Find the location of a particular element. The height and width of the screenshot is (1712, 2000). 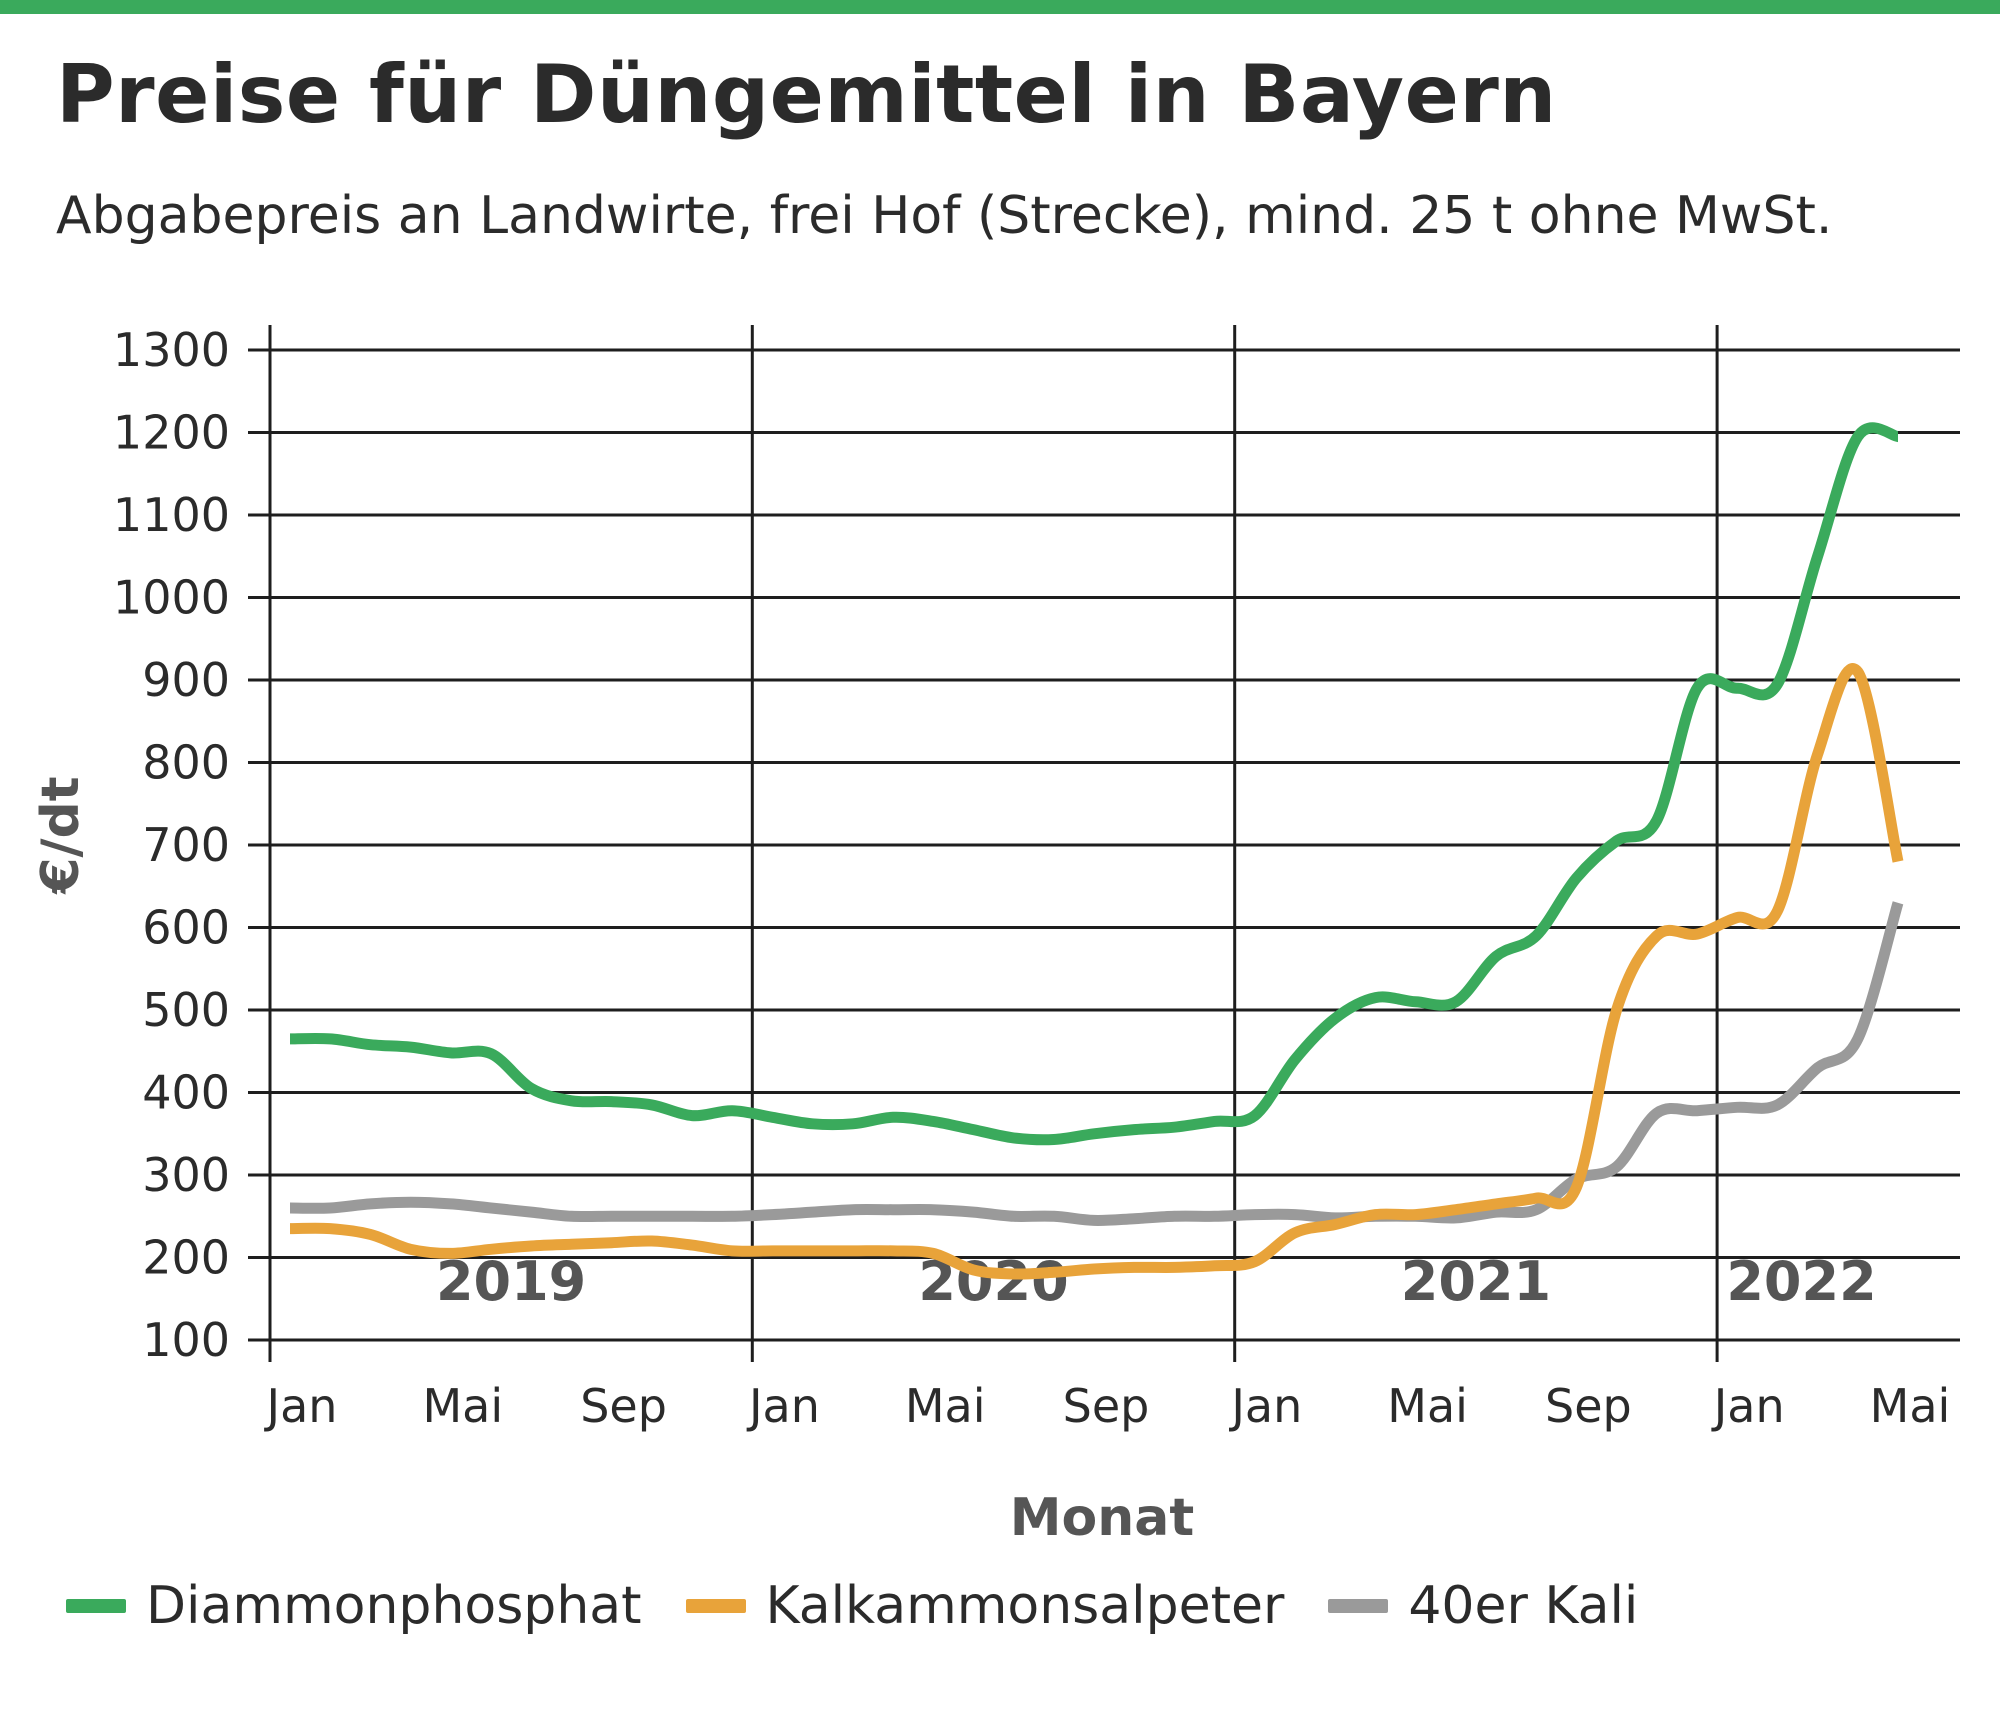

legend-item-diammonphosphat: Diammonphosphat is located at coordinates (354, 1606).